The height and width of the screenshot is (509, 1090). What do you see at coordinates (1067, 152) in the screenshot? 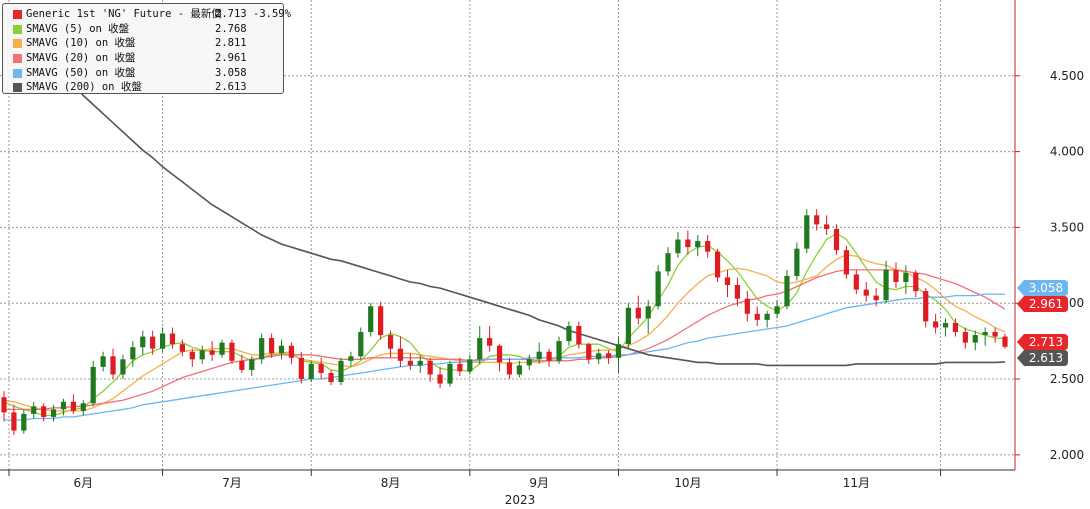
I see `y-tick-label: 4.000` at bounding box center [1067, 152].